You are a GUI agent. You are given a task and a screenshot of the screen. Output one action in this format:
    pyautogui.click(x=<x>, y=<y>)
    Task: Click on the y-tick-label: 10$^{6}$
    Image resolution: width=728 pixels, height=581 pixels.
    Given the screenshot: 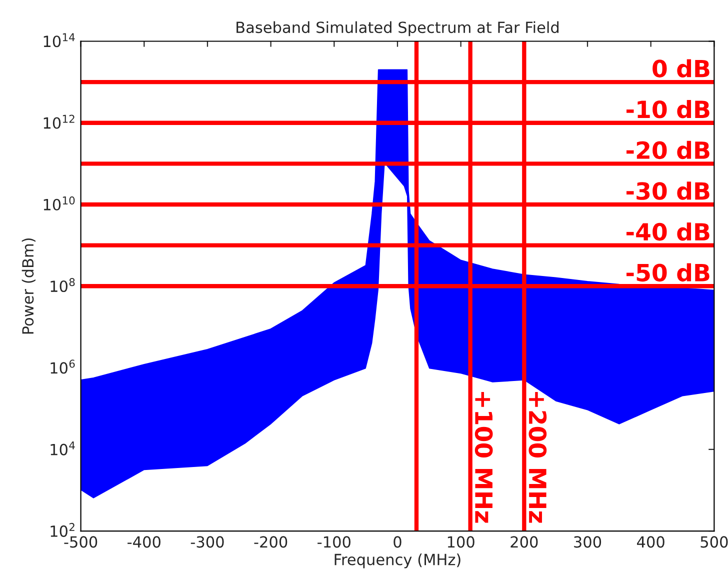 What is the action you would take?
    pyautogui.click(x=62, y=367)
    